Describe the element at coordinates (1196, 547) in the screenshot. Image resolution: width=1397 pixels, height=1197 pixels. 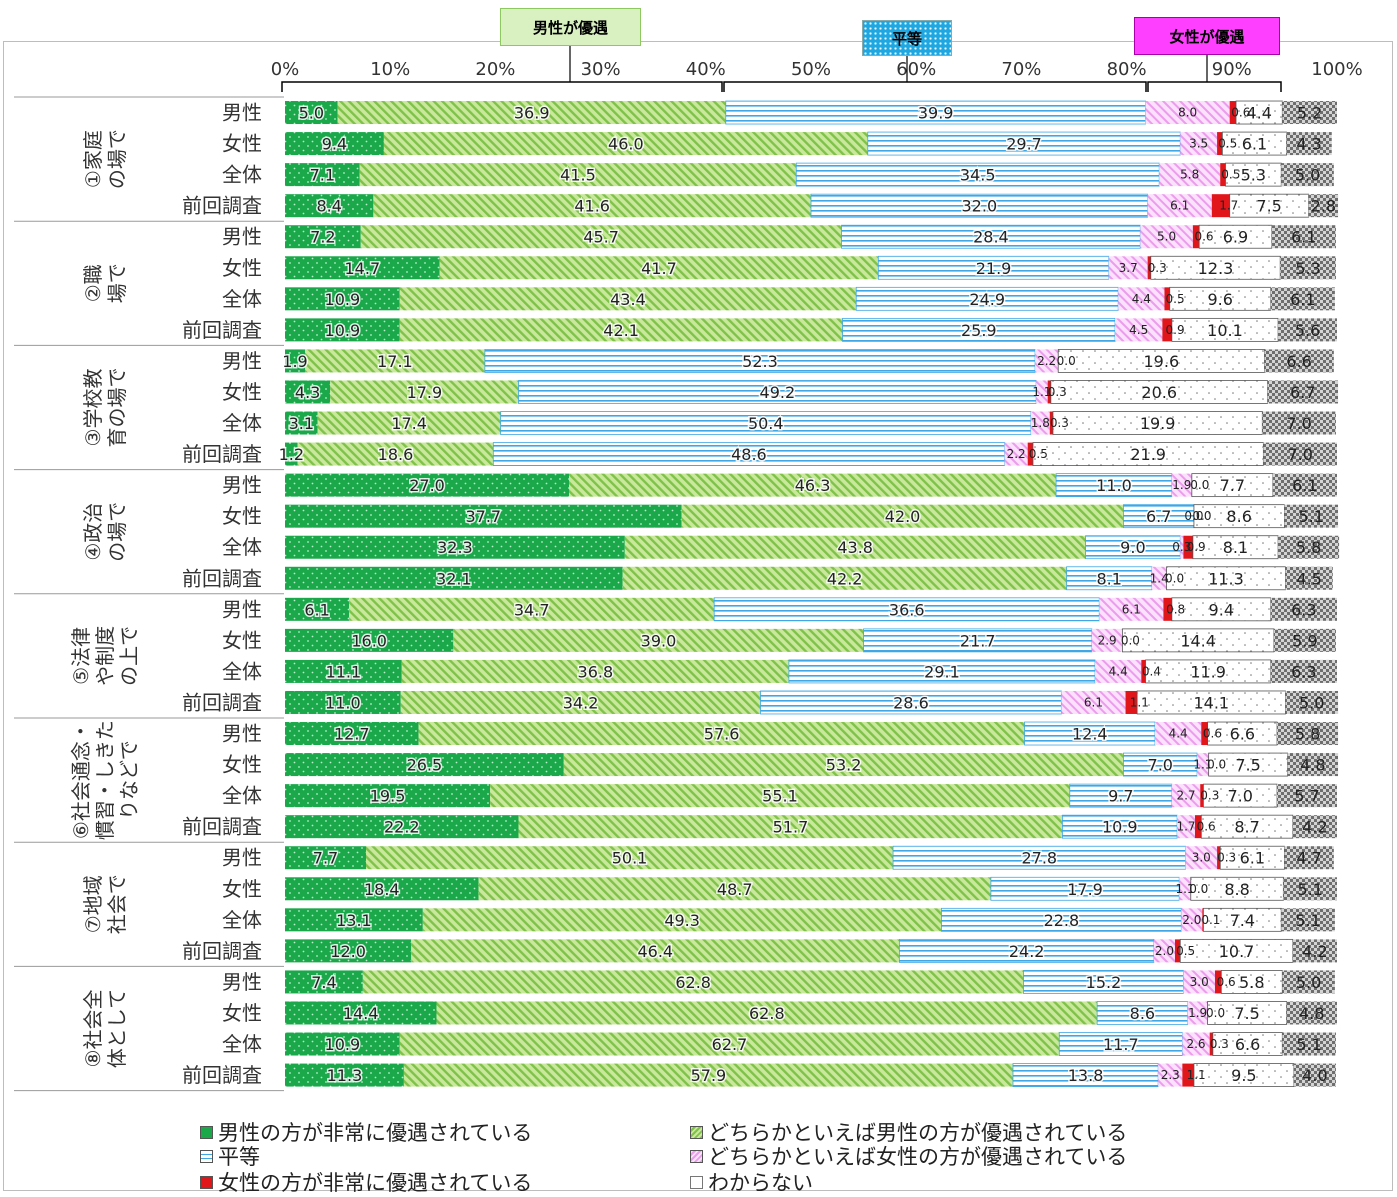
I see `data-label: 0.9` at that location.